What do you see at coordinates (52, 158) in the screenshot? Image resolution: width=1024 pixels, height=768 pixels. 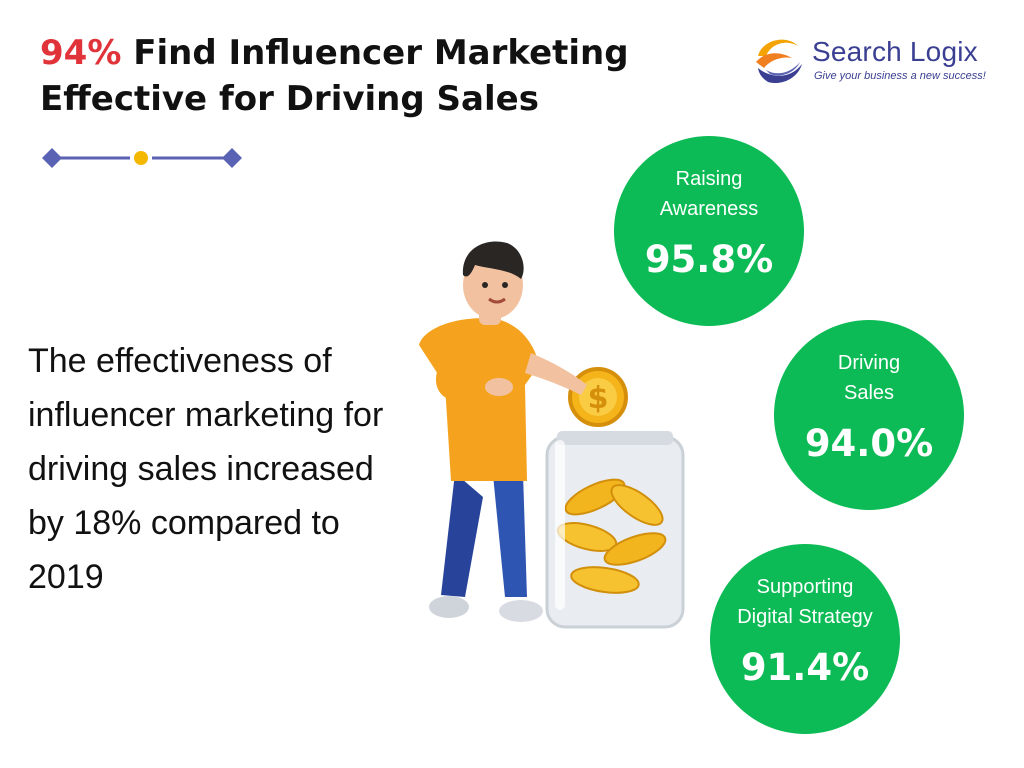 I see `divider-left-diamond` at bounding box center [52, 158].